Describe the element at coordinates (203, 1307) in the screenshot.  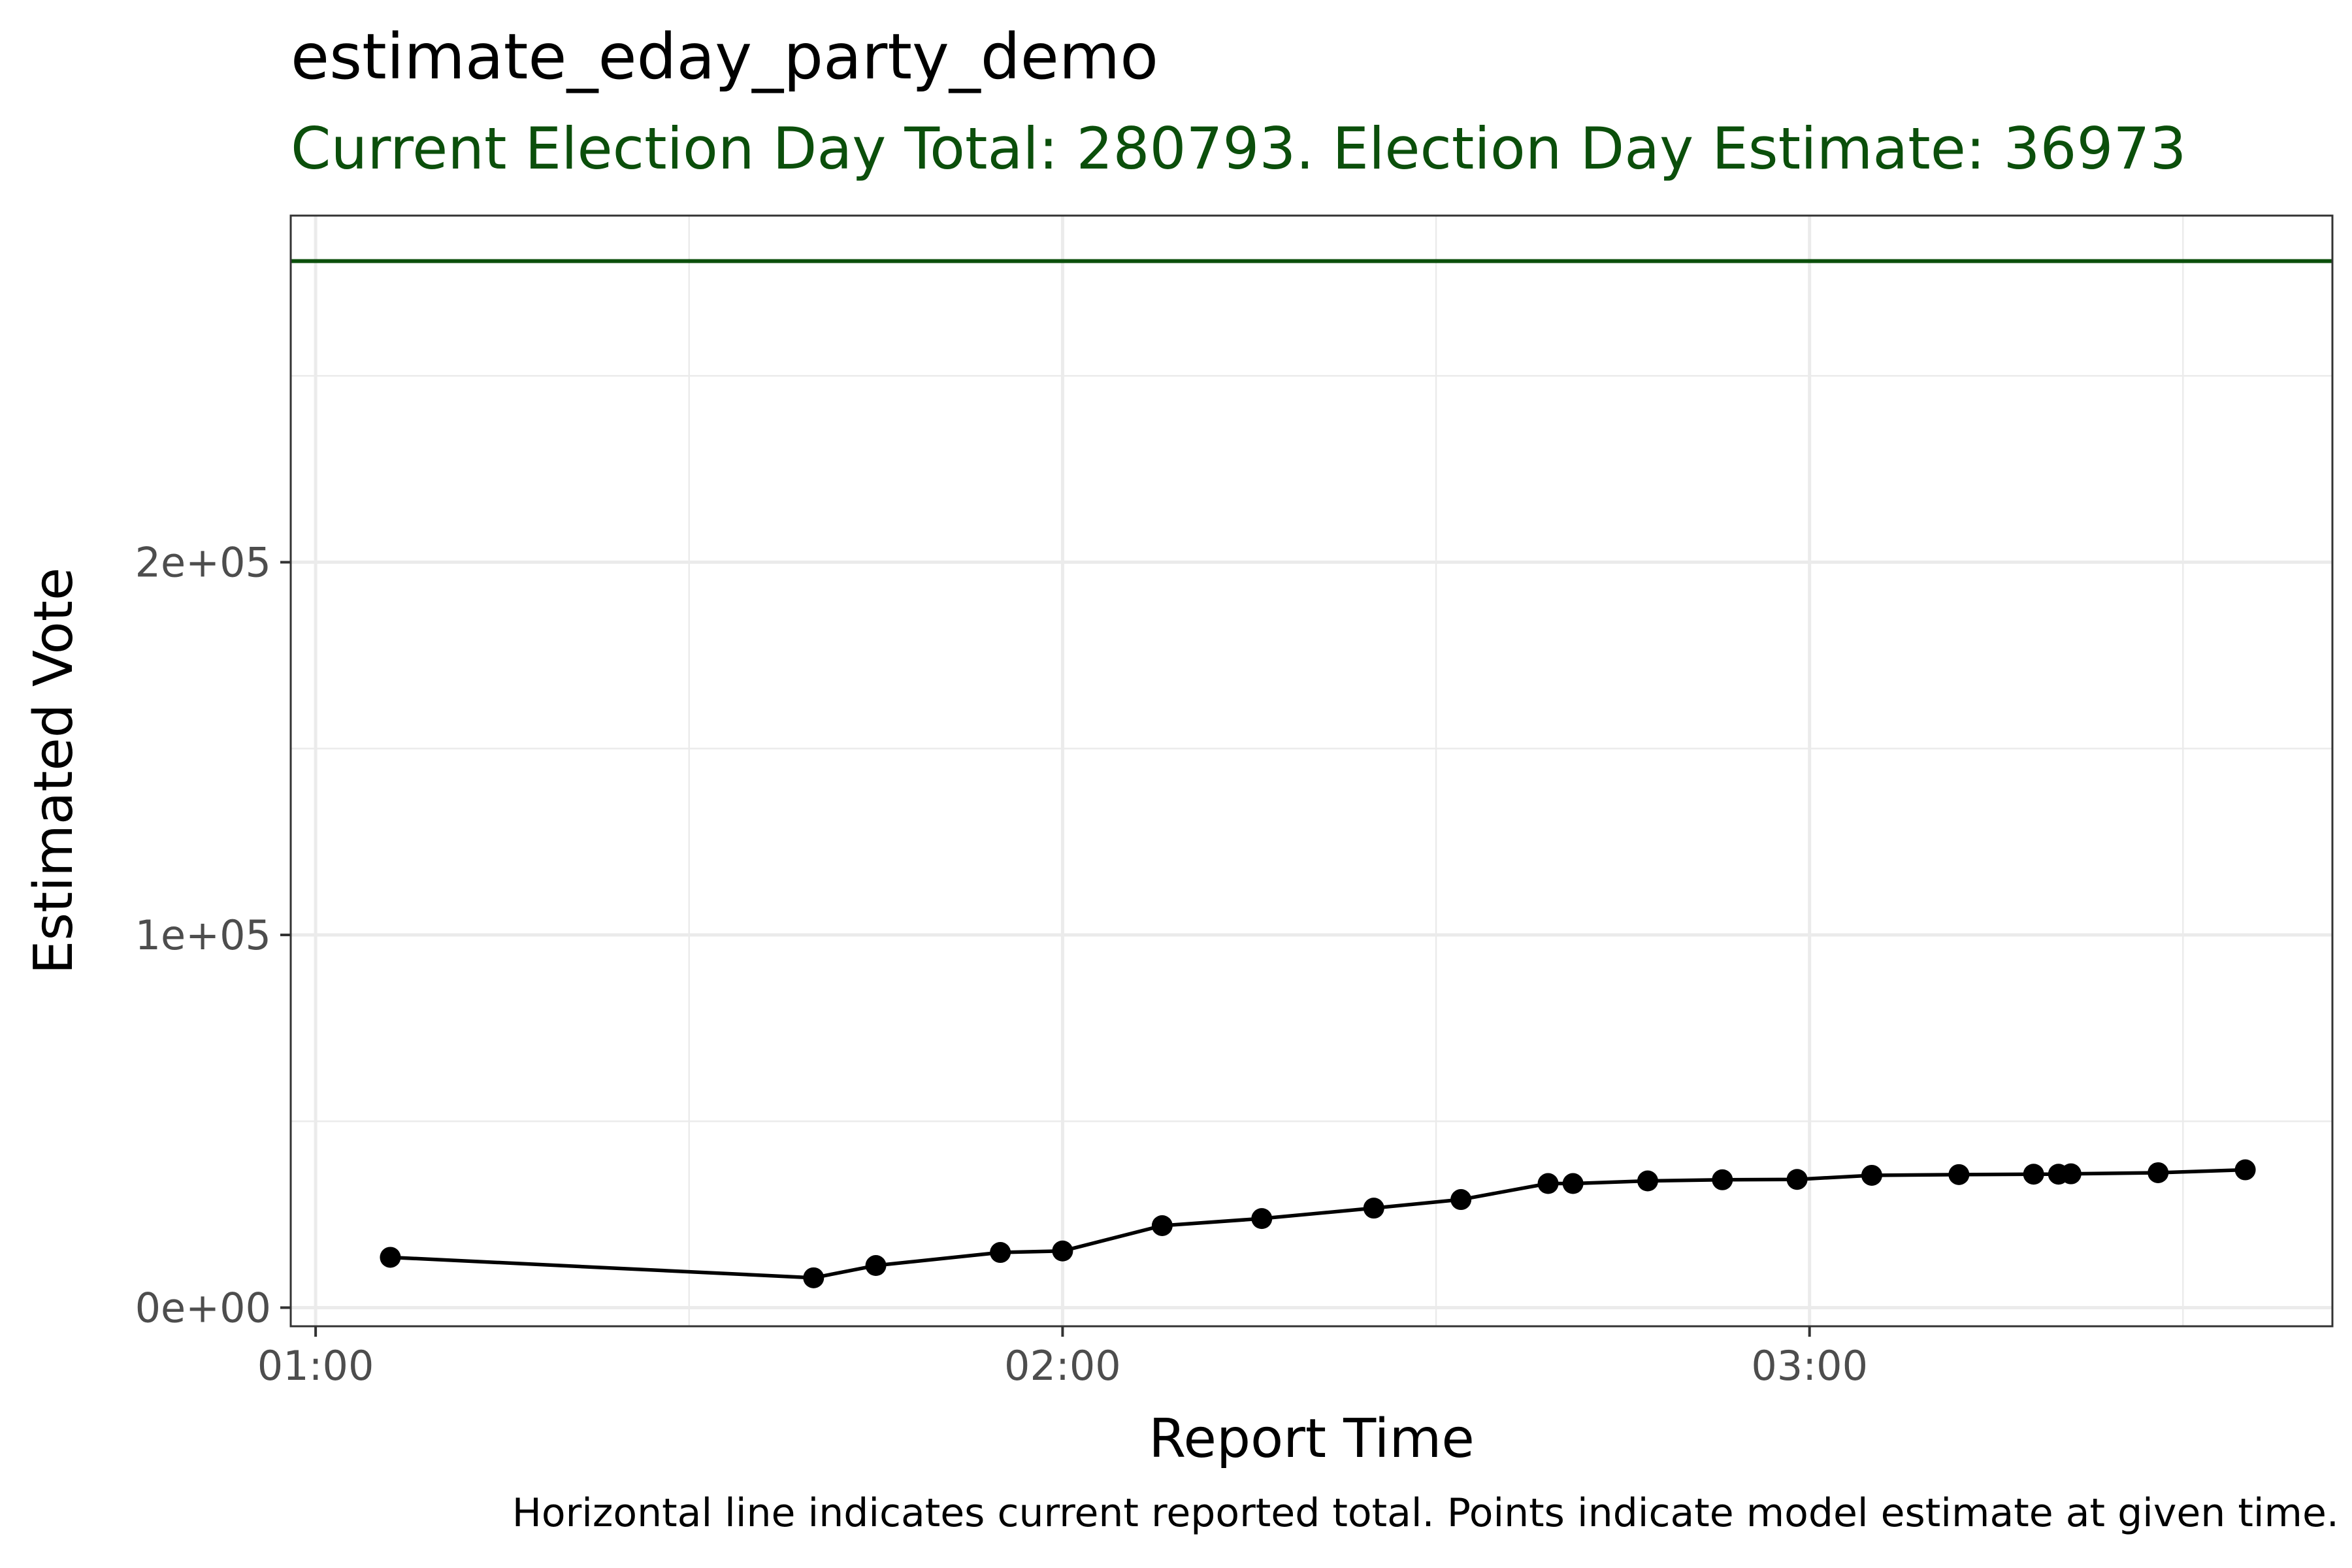
I see `y-tick-label: 0e+00` at that location.